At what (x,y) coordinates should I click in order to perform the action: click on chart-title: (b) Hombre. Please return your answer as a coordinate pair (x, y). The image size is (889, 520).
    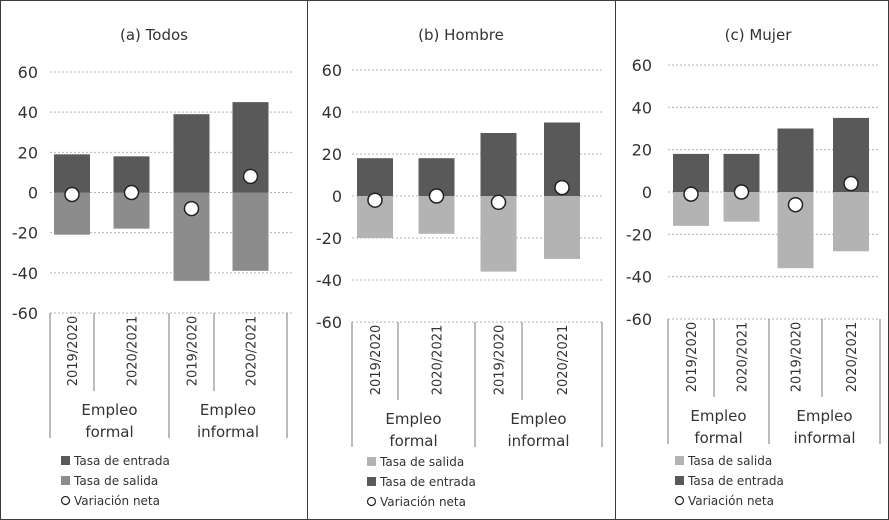
    Looking at the image, I should click on (461, 35).